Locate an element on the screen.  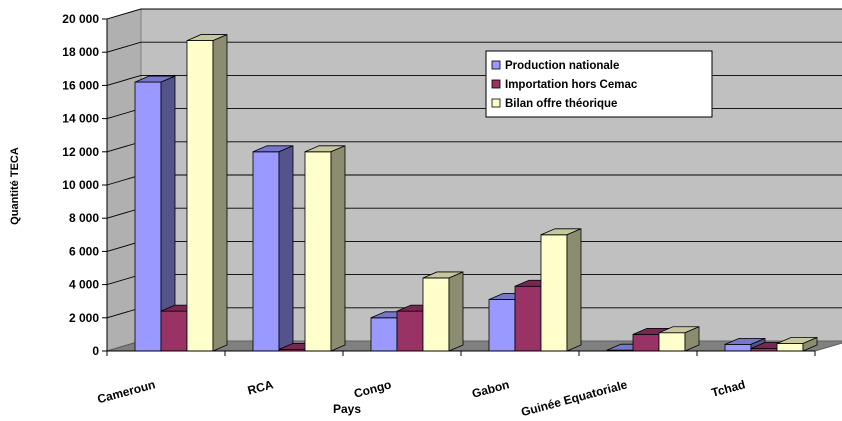
x-tick-label: Cameroun is located at coordinates (126, 391).